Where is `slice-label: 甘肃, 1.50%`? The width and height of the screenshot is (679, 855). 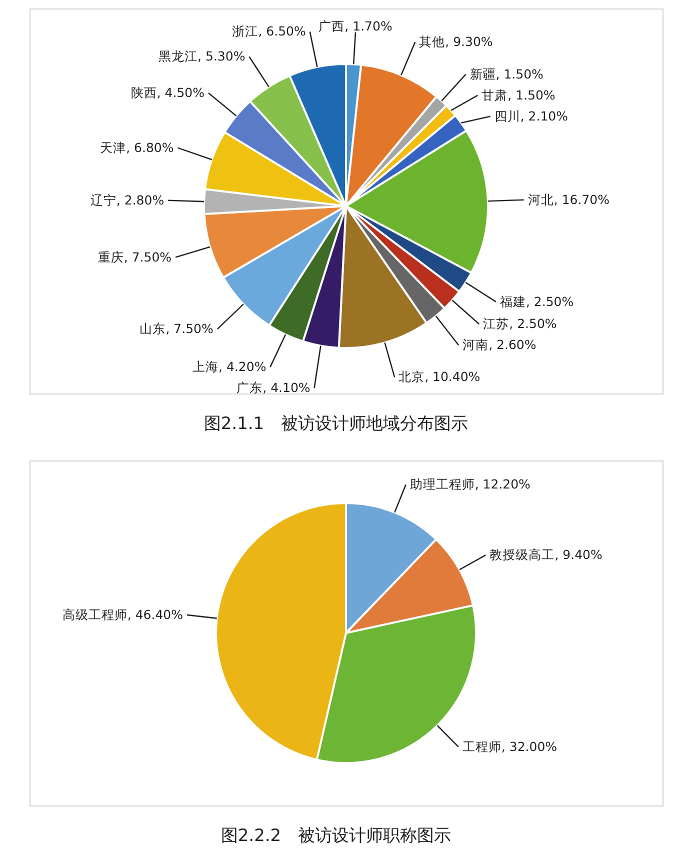
slice-label: 甘肃, 1.50% is located at coordinates (519, 94).